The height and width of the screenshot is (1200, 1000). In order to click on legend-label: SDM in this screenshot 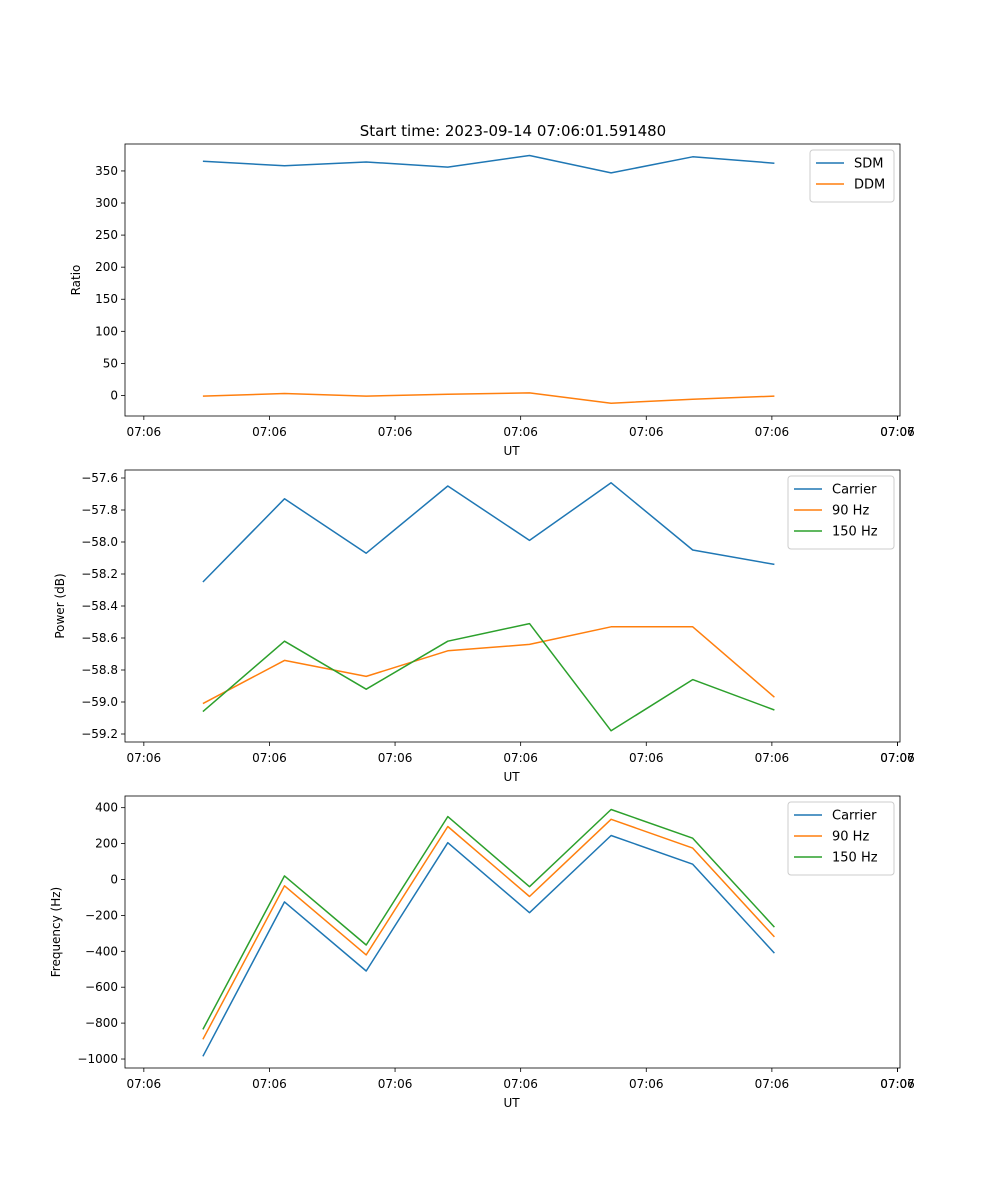, I will do `click(868, 164)`.